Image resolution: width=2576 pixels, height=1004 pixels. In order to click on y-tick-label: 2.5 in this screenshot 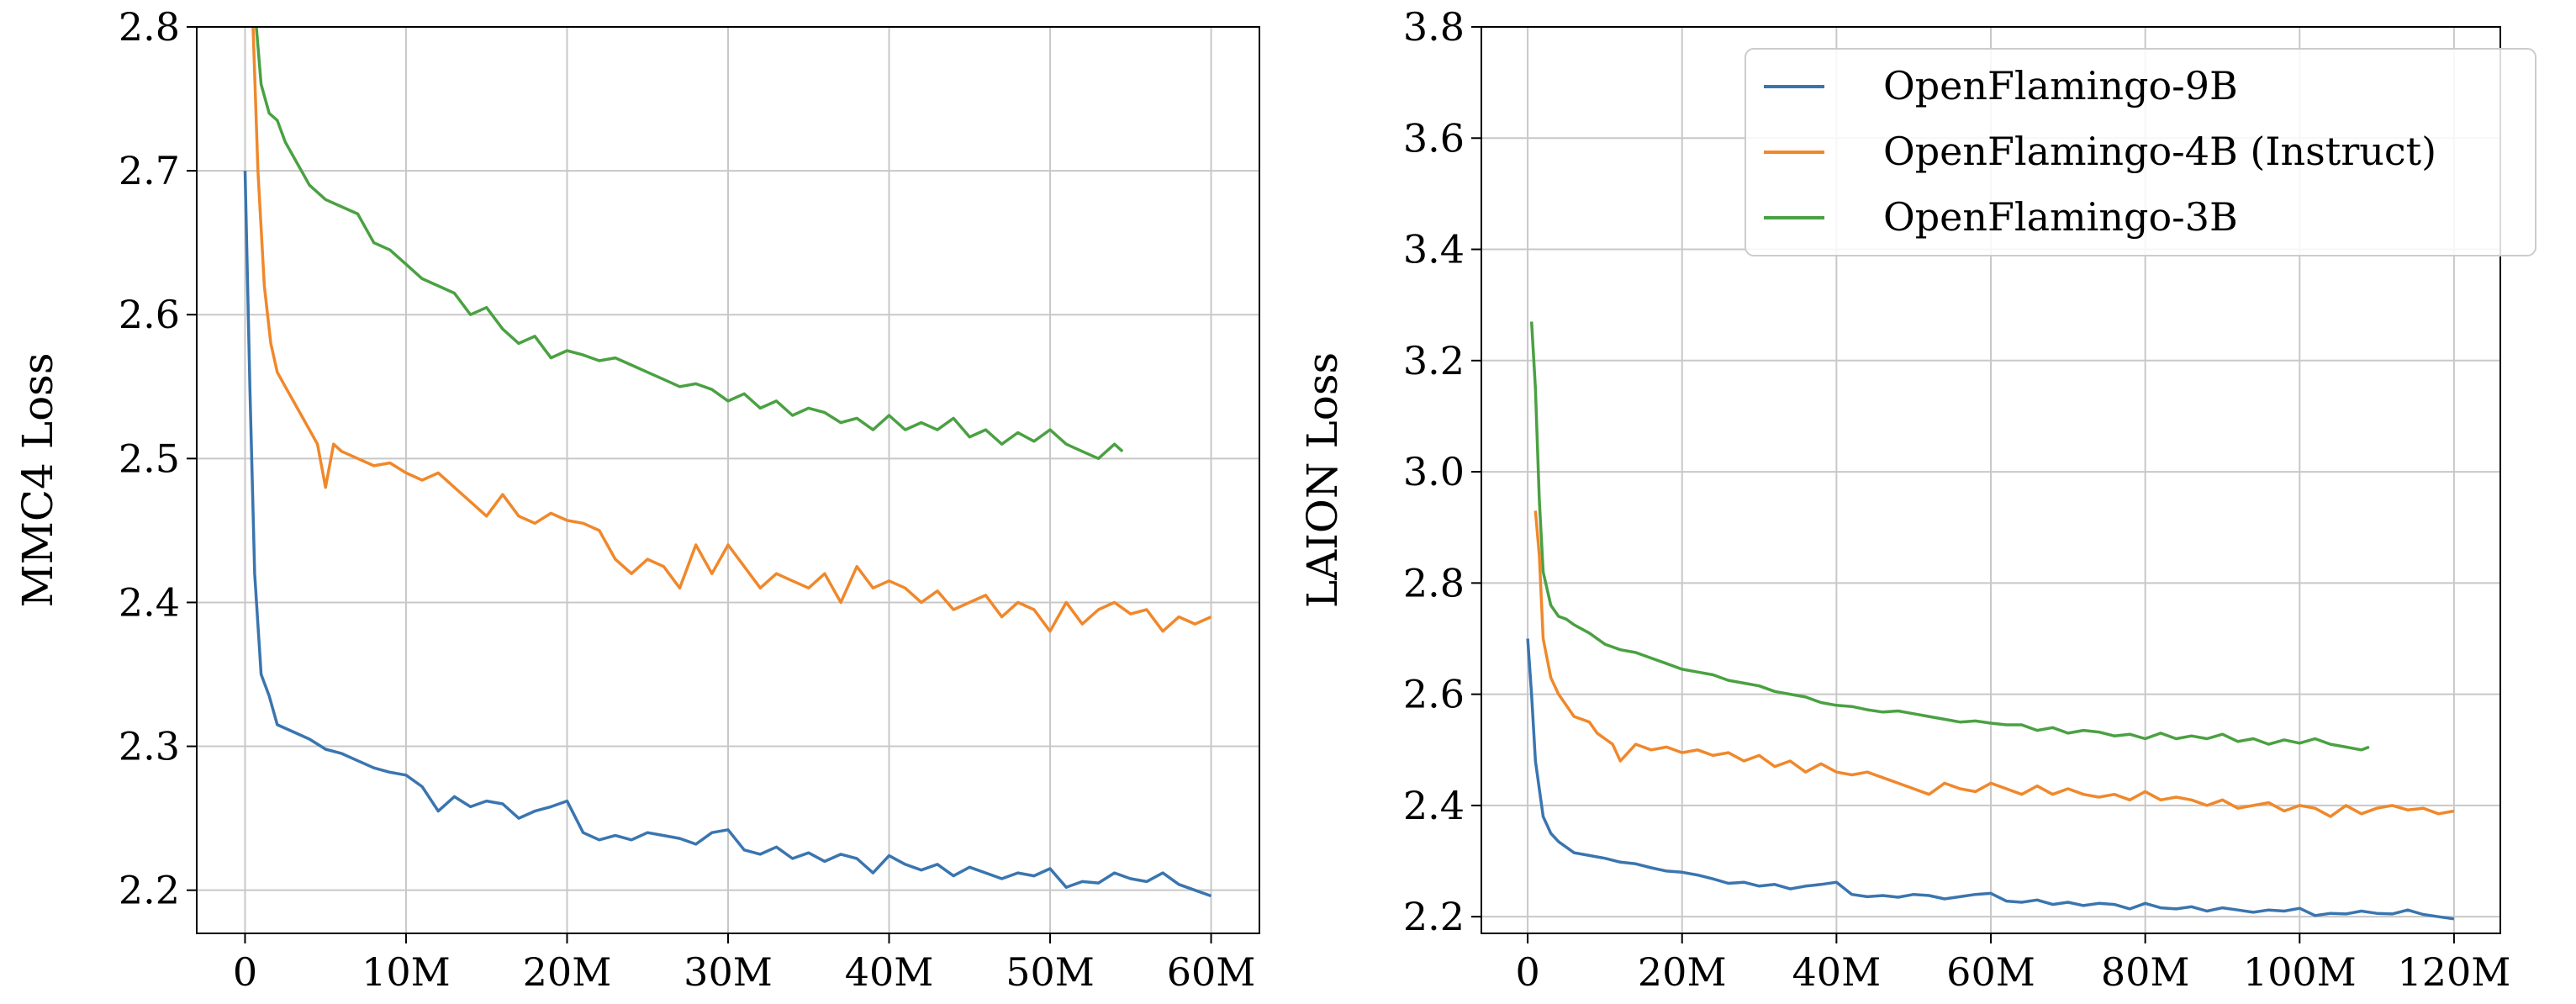, I will do `click(149, 458)`.